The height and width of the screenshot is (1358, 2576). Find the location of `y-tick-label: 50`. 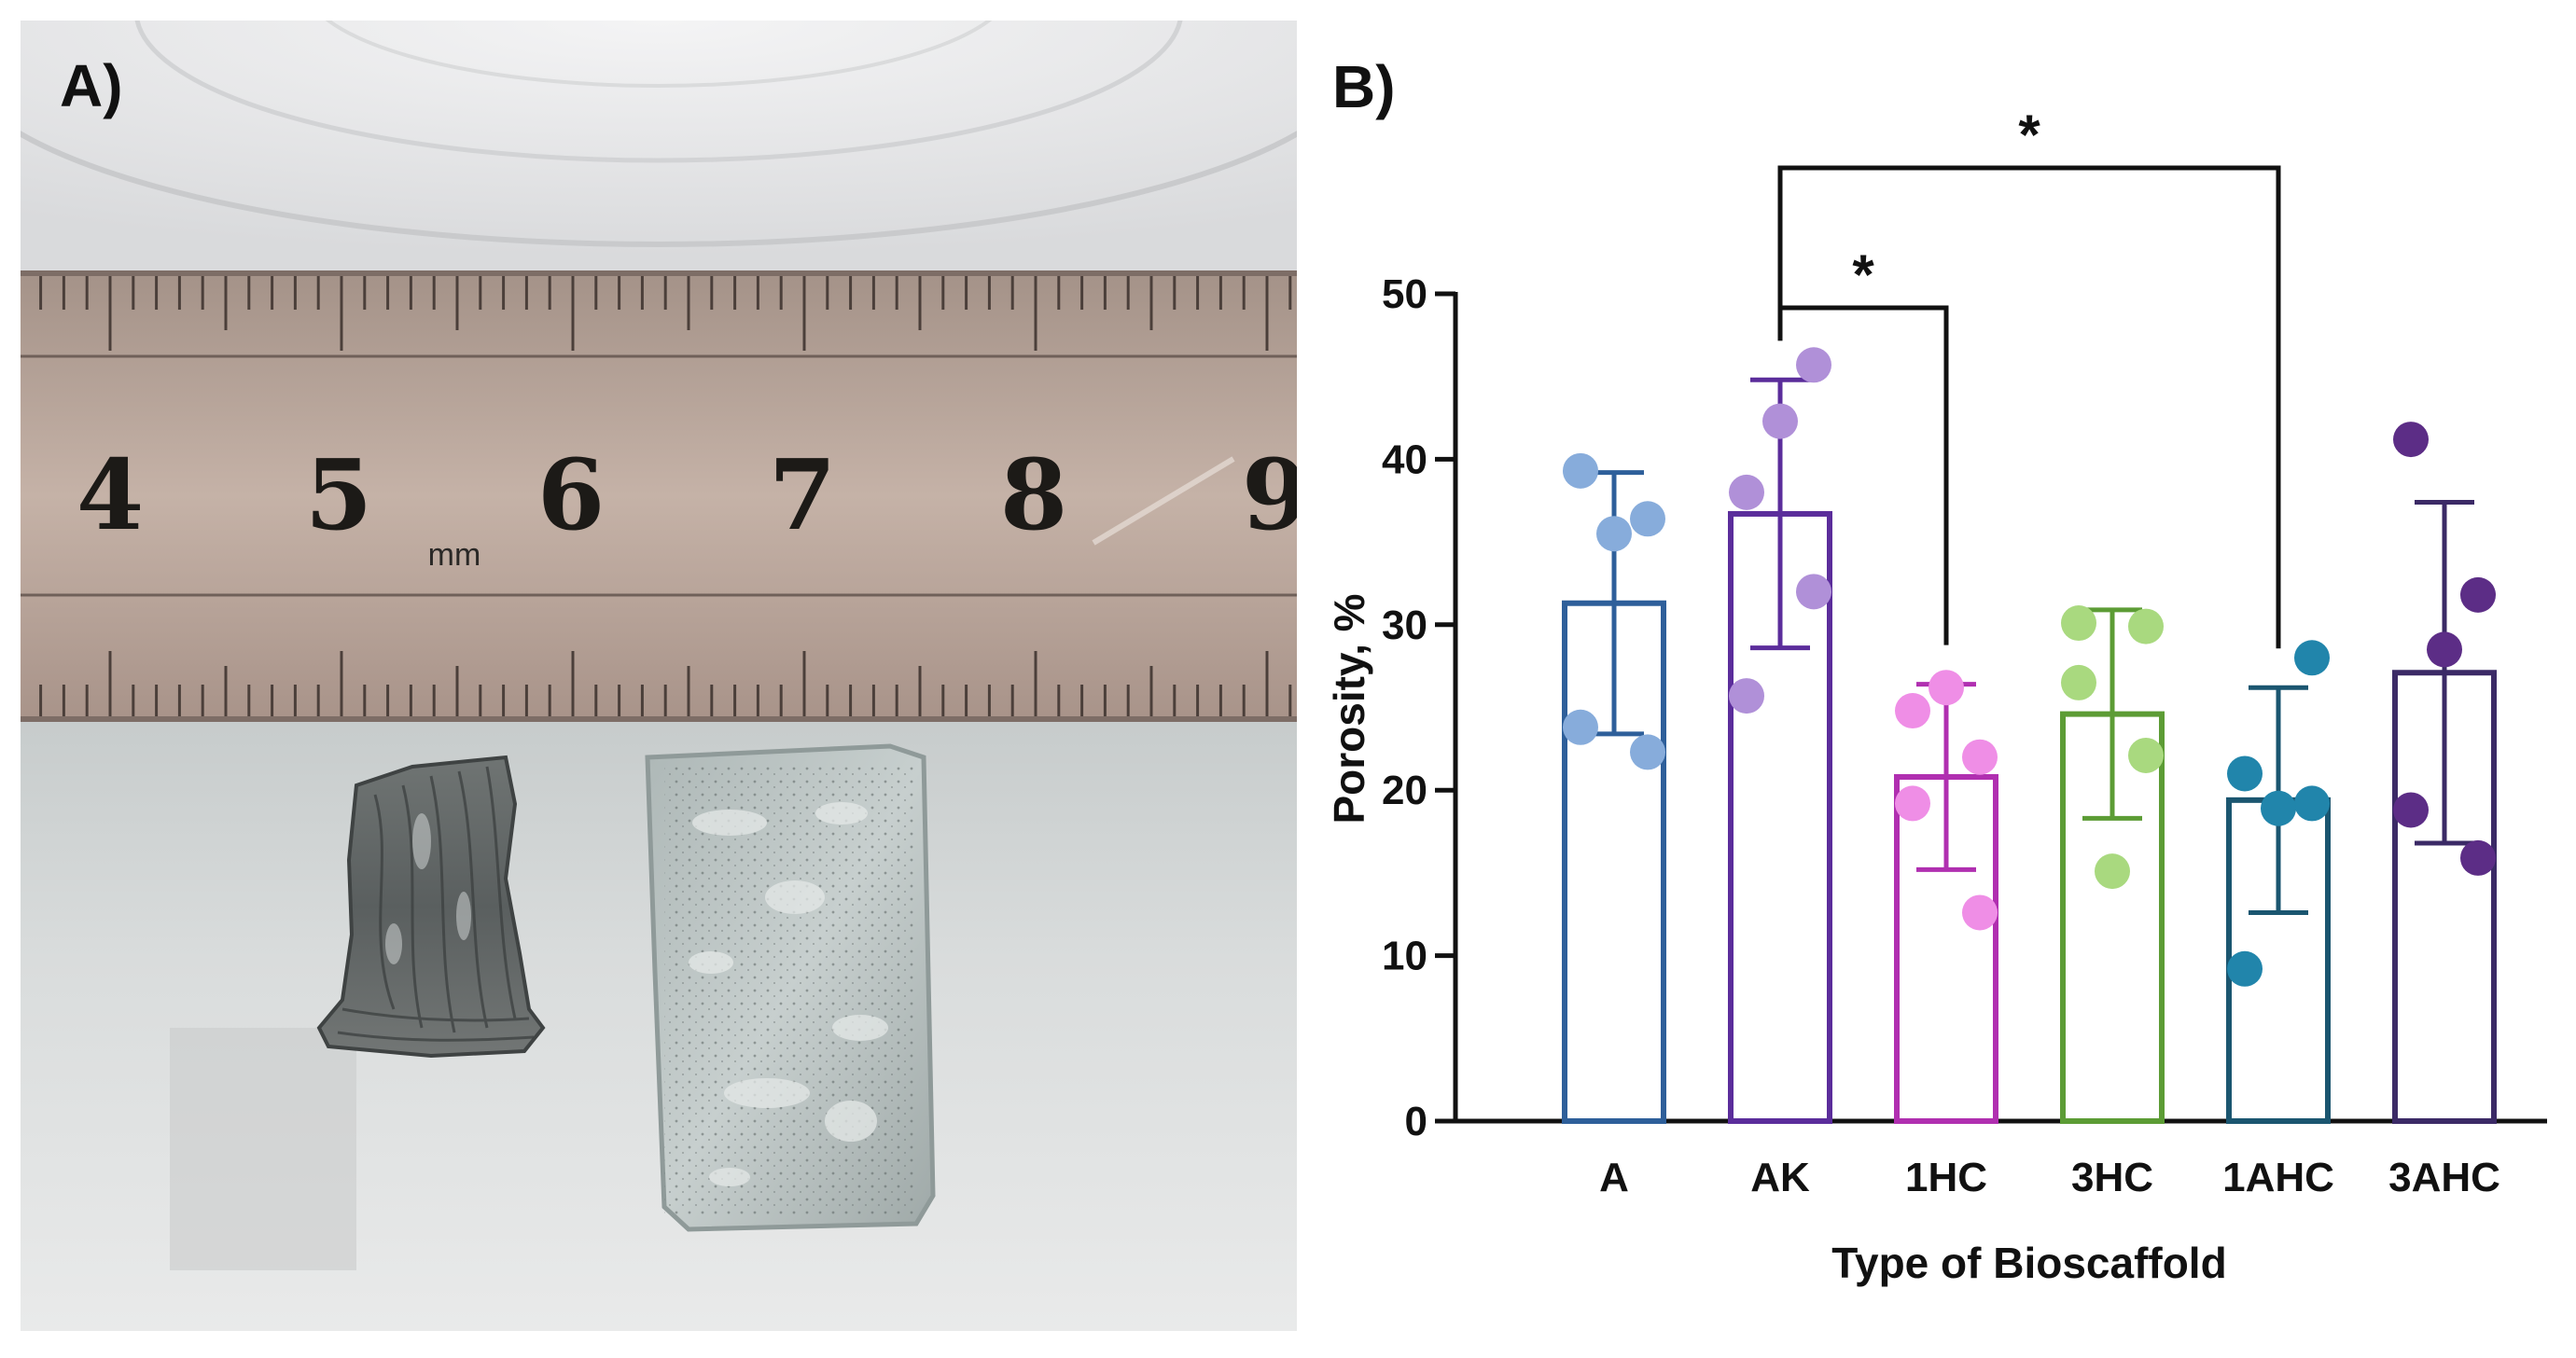

y-tick-label: 50 is located at coordinates (1404, 294).